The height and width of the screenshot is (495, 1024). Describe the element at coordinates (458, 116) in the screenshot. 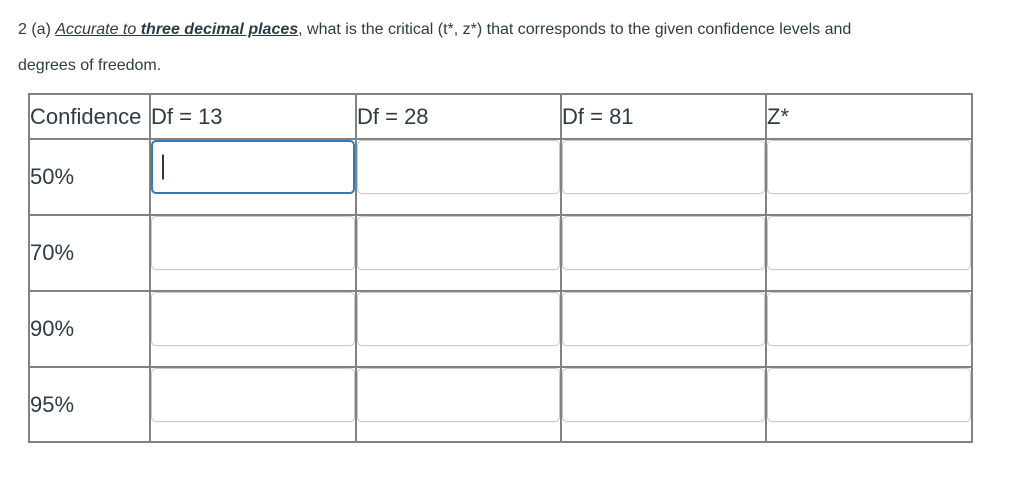

I see `column-header-df28: Df = 28` at that location.